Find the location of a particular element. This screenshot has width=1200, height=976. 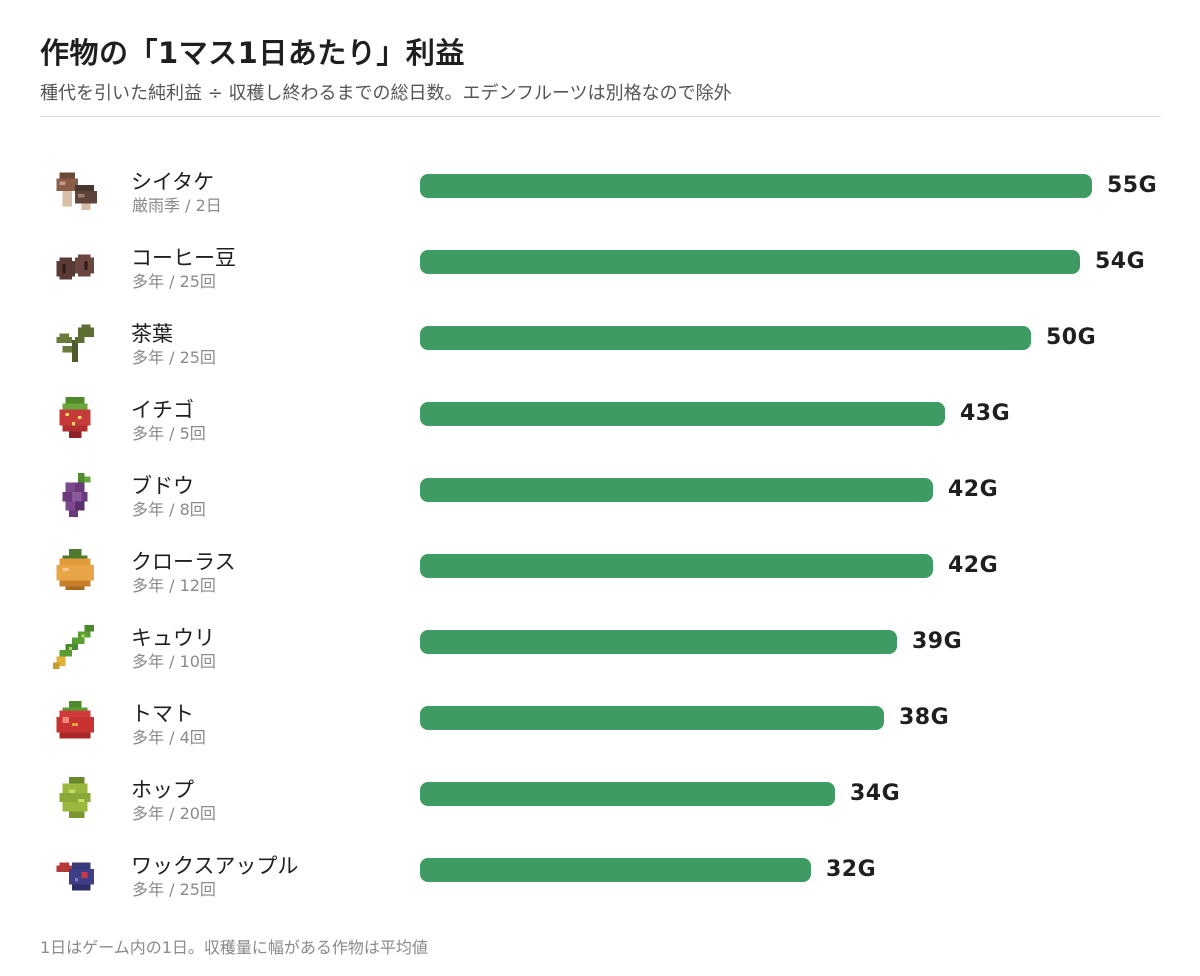

crop-meta: 多年 / 5回 is located at coordinates (169, 433).